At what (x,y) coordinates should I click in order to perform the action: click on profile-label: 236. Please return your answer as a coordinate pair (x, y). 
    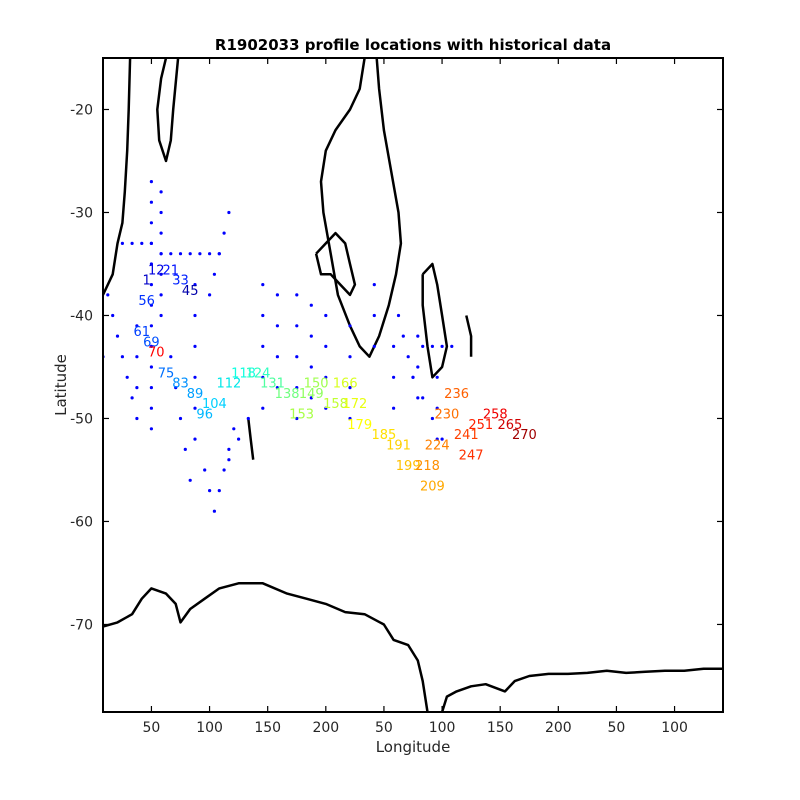
    Looking at the image, I should click on (456, 394).